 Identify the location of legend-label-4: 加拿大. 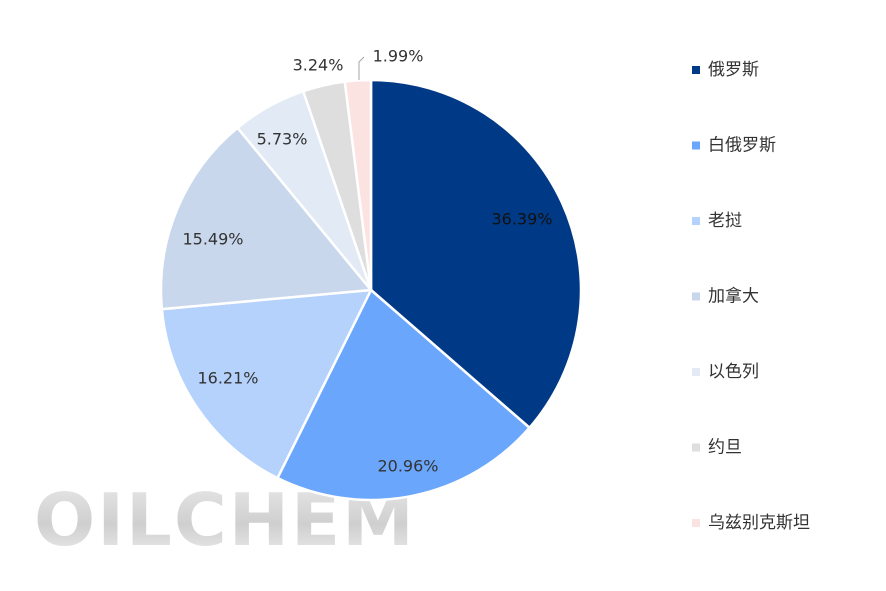
(733, 296).